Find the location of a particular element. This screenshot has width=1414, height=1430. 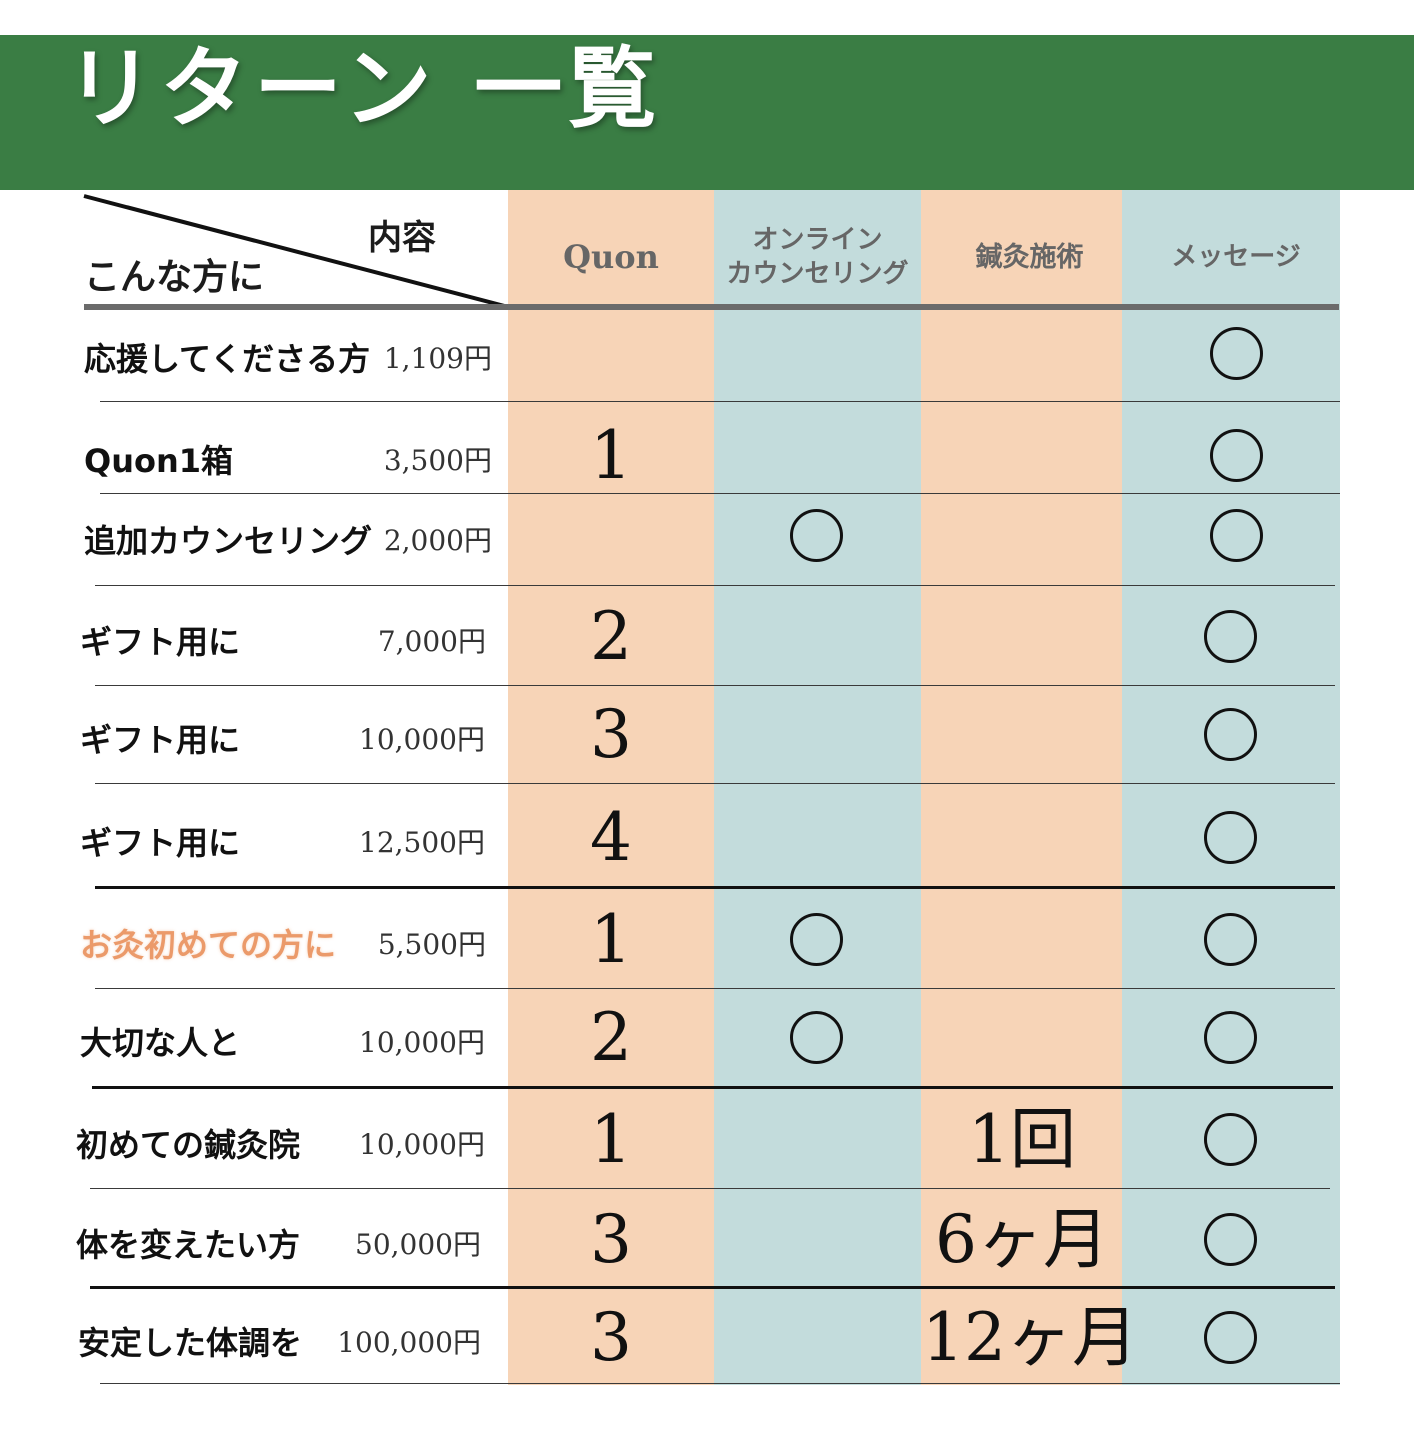

row-price: 1,109円 is located at coordinates (437, 358).